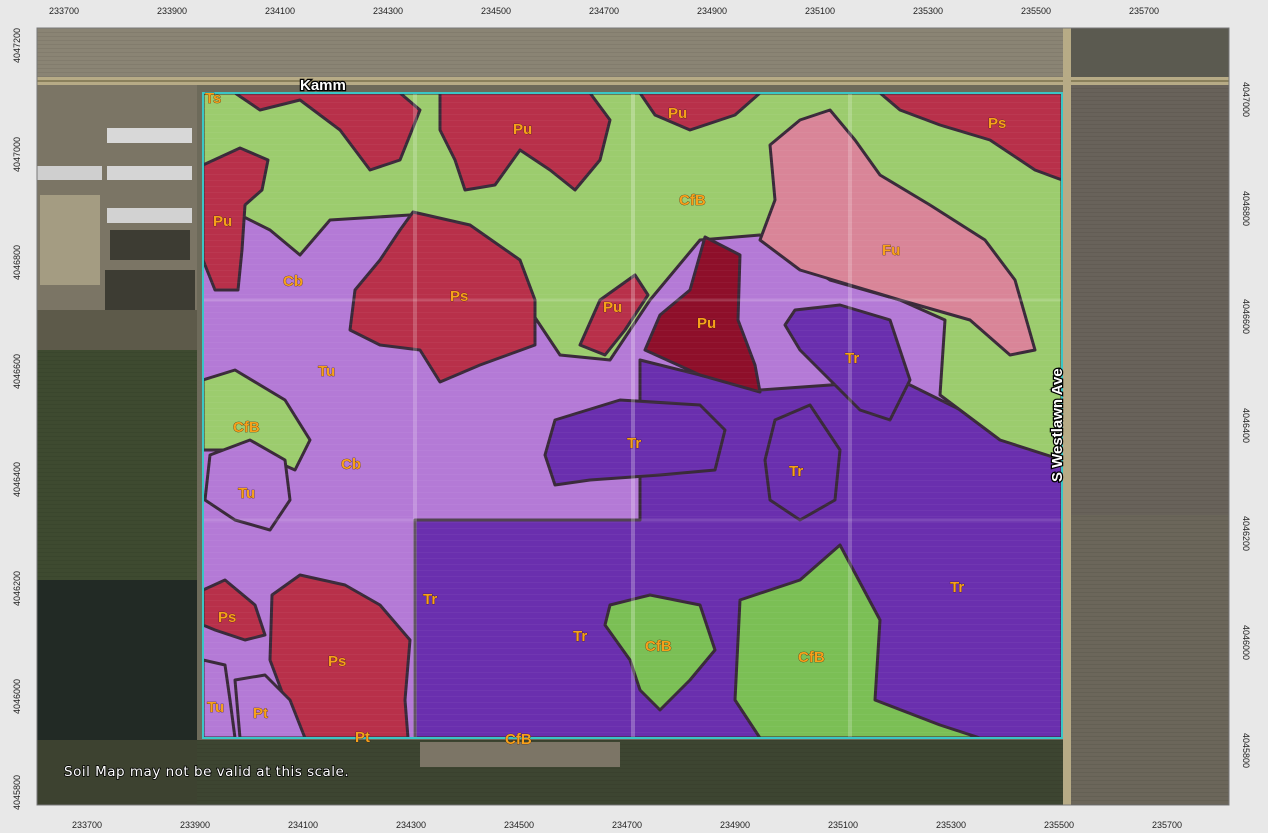  I want to click on soil-label: Fu, so click(891, 250).